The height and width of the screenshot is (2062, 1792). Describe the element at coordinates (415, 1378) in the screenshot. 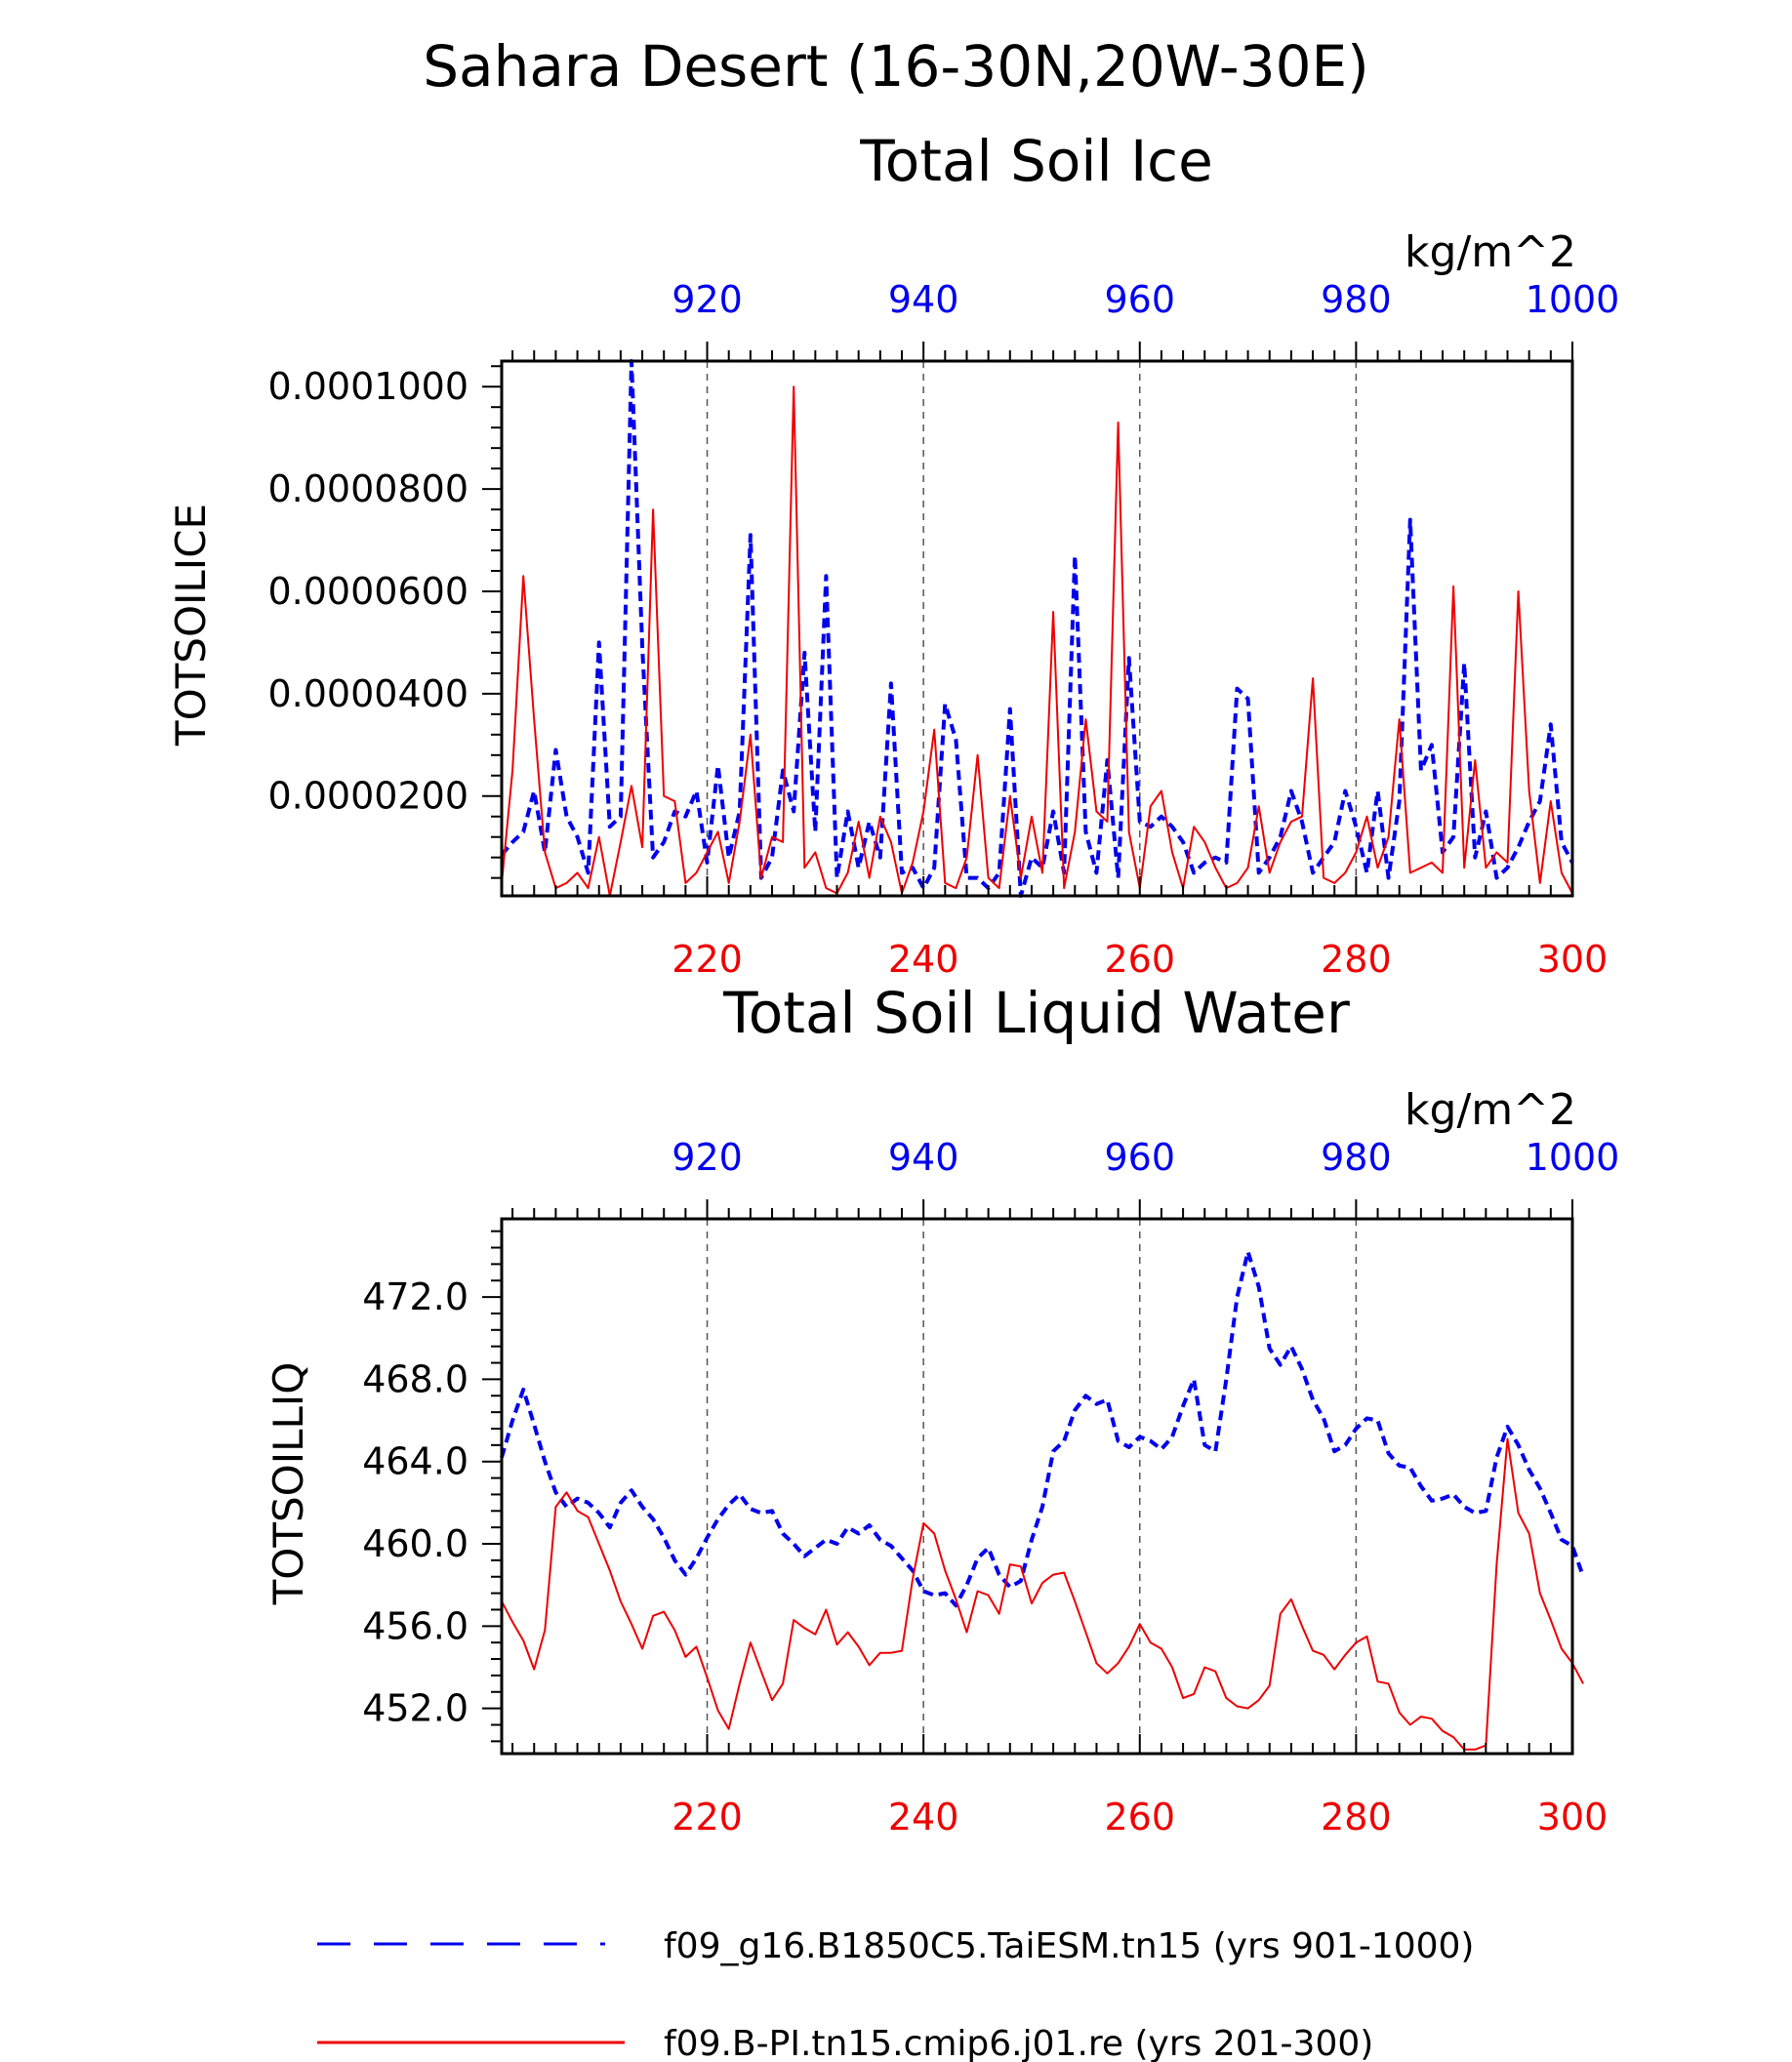

I see `y-tick-label: 468.0` at that location.